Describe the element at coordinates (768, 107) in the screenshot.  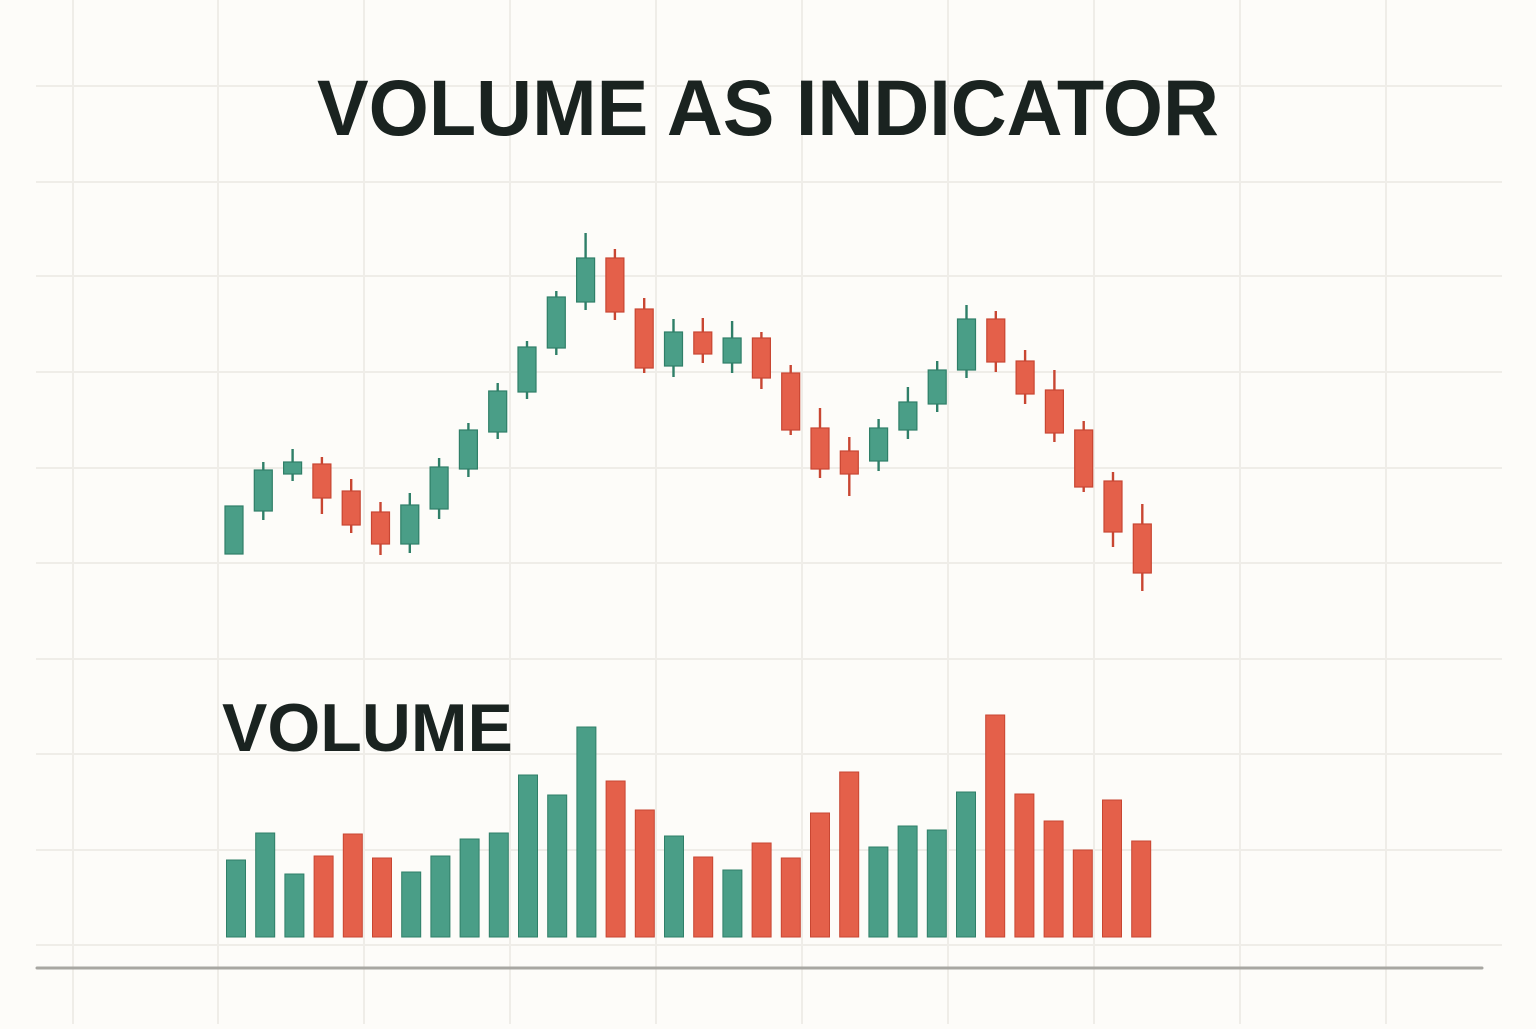
I see `chart-title: VOLUME AS INDICATOR` at that location.